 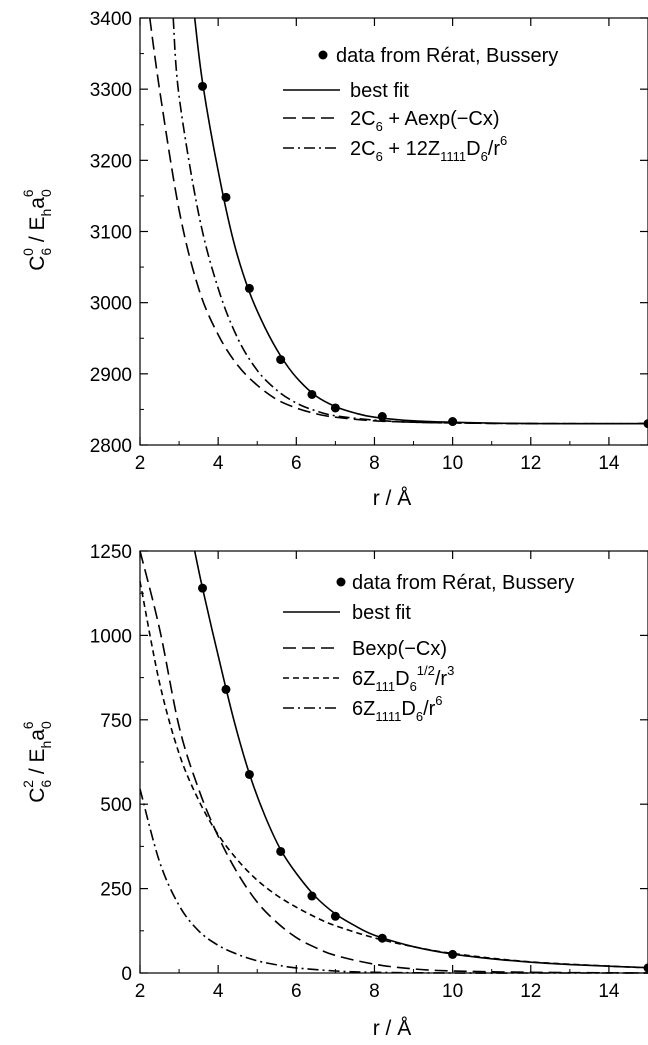 I want to click on y-tick-label: 750, so click(x=116, y=721).